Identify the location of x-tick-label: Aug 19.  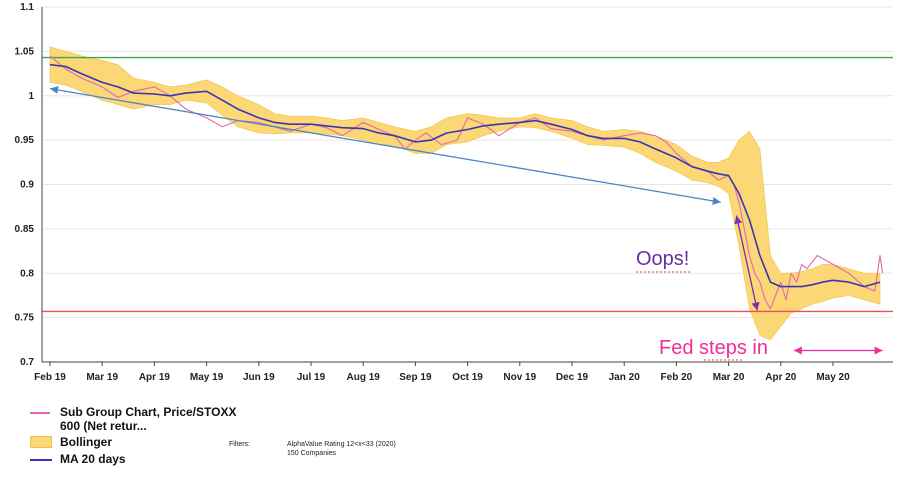
(364, 377).